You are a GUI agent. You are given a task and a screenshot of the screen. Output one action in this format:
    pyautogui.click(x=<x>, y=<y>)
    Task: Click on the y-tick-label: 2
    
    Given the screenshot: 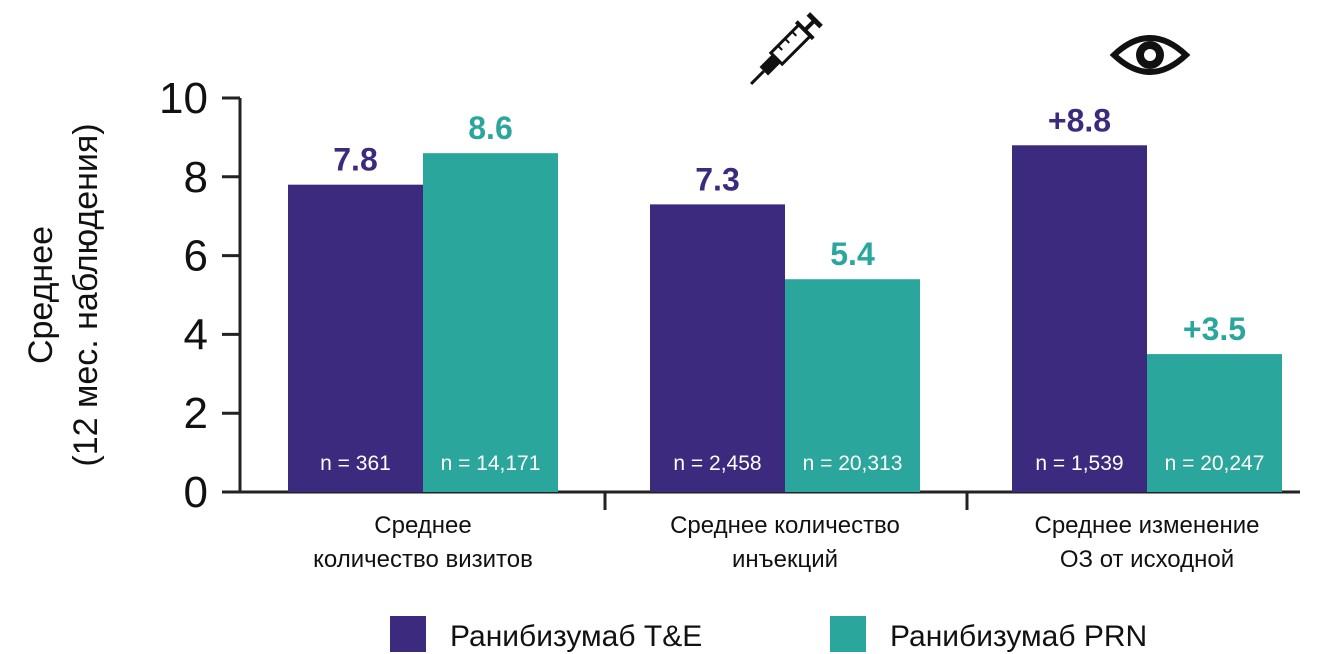 What is the action you would take?
    pyautogui.click(x=196, y=413)
    